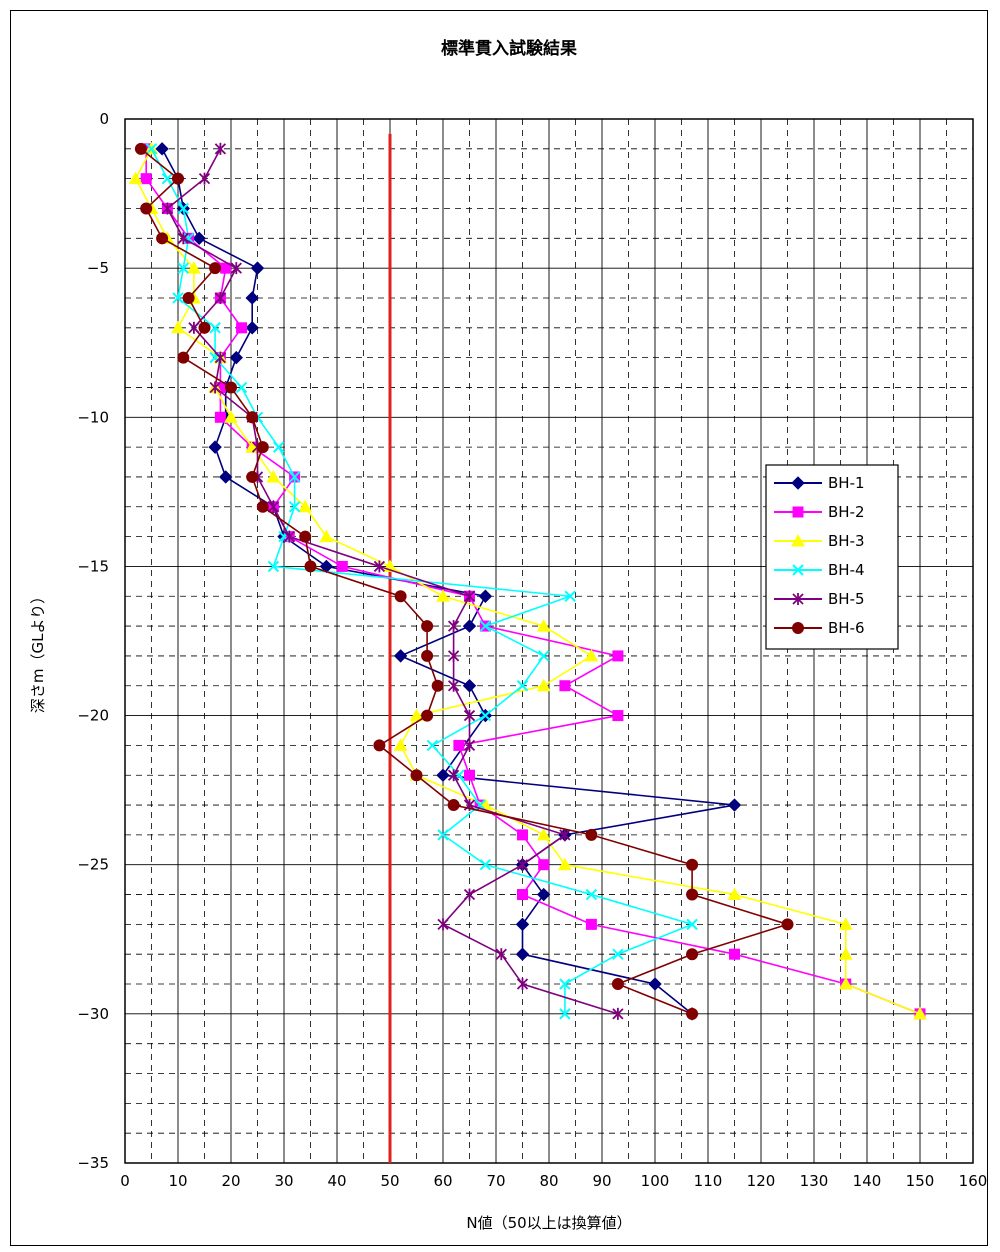  I want to click on x-tick-label: 80, so click(548, 1181).